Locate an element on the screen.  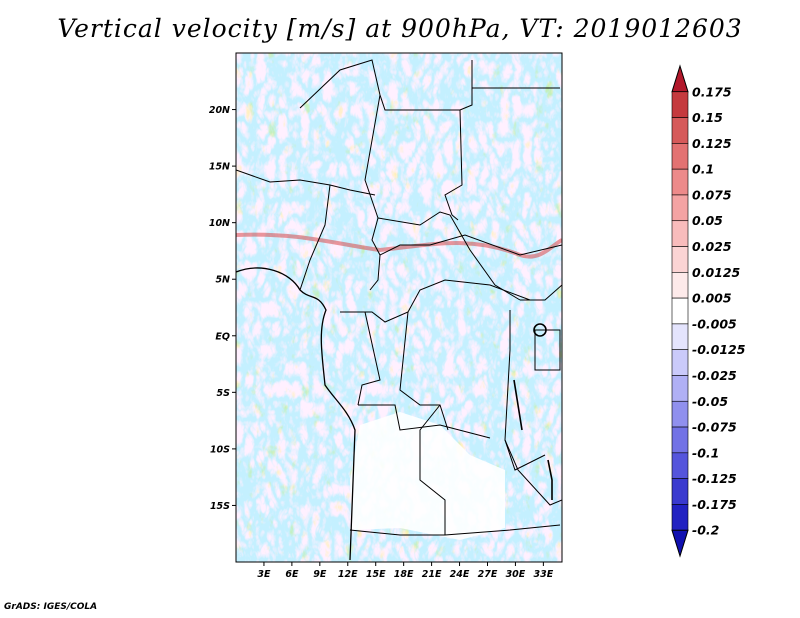
lat-tick-label: 15N is located at coordinates (219, 167).